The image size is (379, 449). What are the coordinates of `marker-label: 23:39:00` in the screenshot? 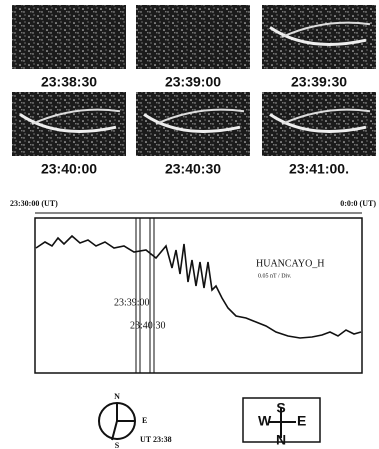 It's located at (132, 302).